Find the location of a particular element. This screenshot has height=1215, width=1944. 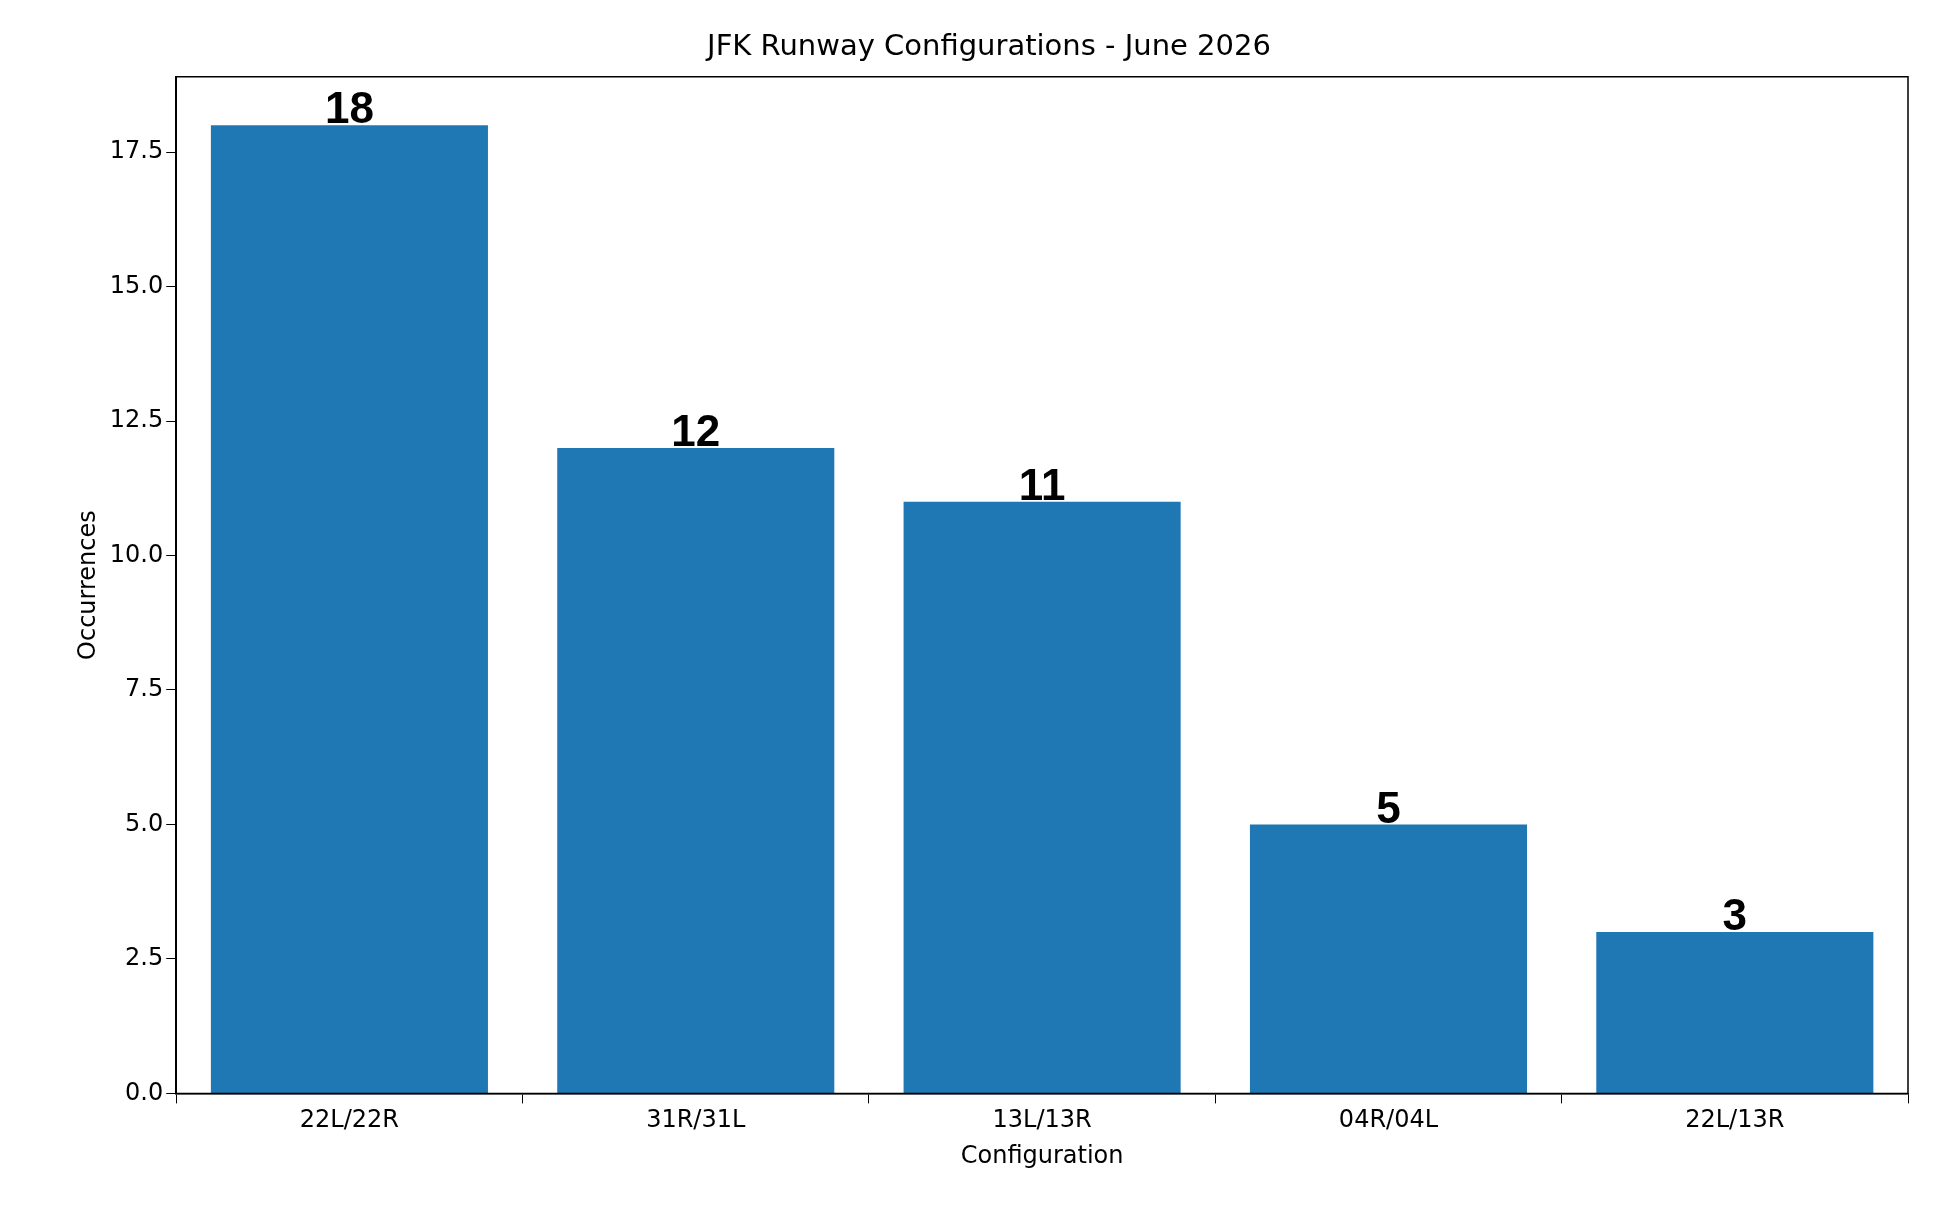

x-tick-label: 22L/22R is located at coordinates (349, 1119).